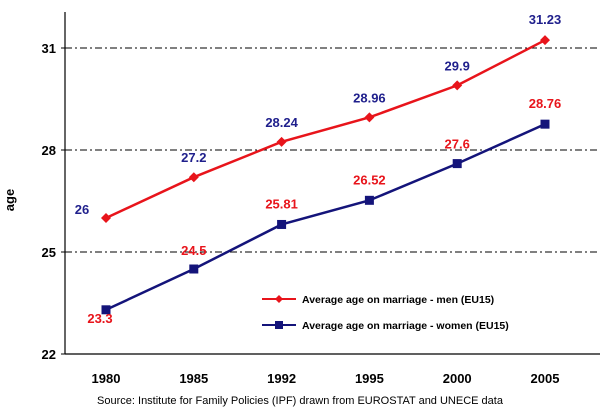 The height and width of the screenshot is (415, 600). What do you see at coordinates (9, 200) in the screenshot?
I see `y-axis-label: age` at bounding box center [9, 200].